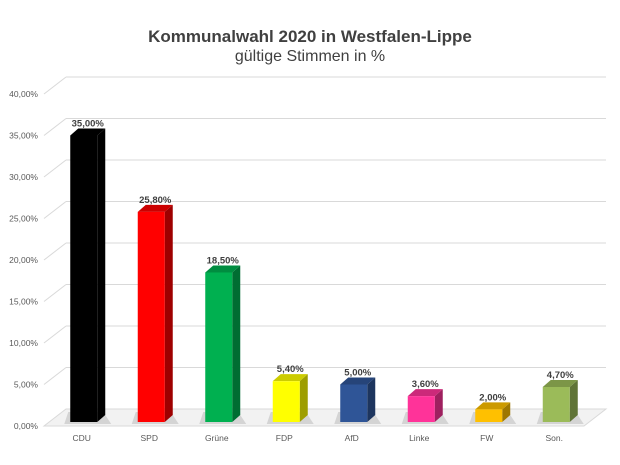 This screenshot has height=465, width=620. Describe the element at coordinates (223, 269) in the screenshot. I see `bar-top-Grüne` at that location.